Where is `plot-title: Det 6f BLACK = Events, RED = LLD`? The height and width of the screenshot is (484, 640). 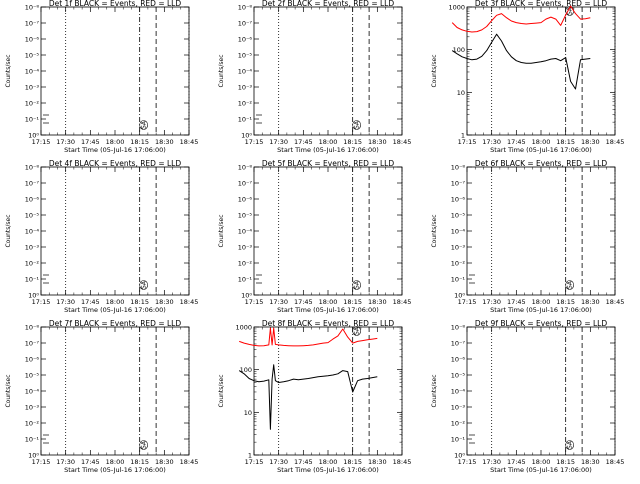
plot-title: Det 6f BLACK = Events, RED = LLD is located at coordinates (541, 163).